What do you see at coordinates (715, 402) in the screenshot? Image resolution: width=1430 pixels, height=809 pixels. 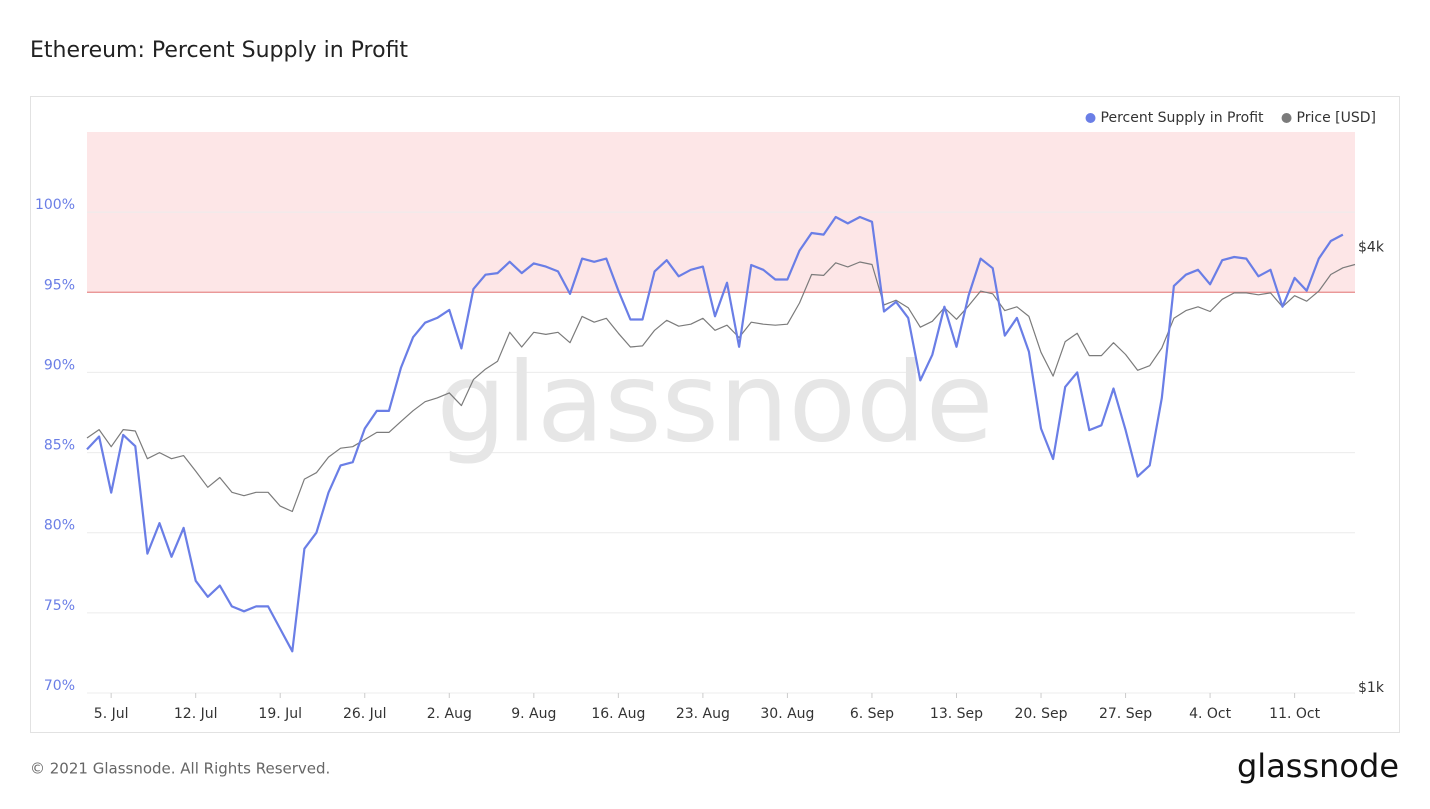 I see `watermark: glassnode` at bounding box center [715, 402].